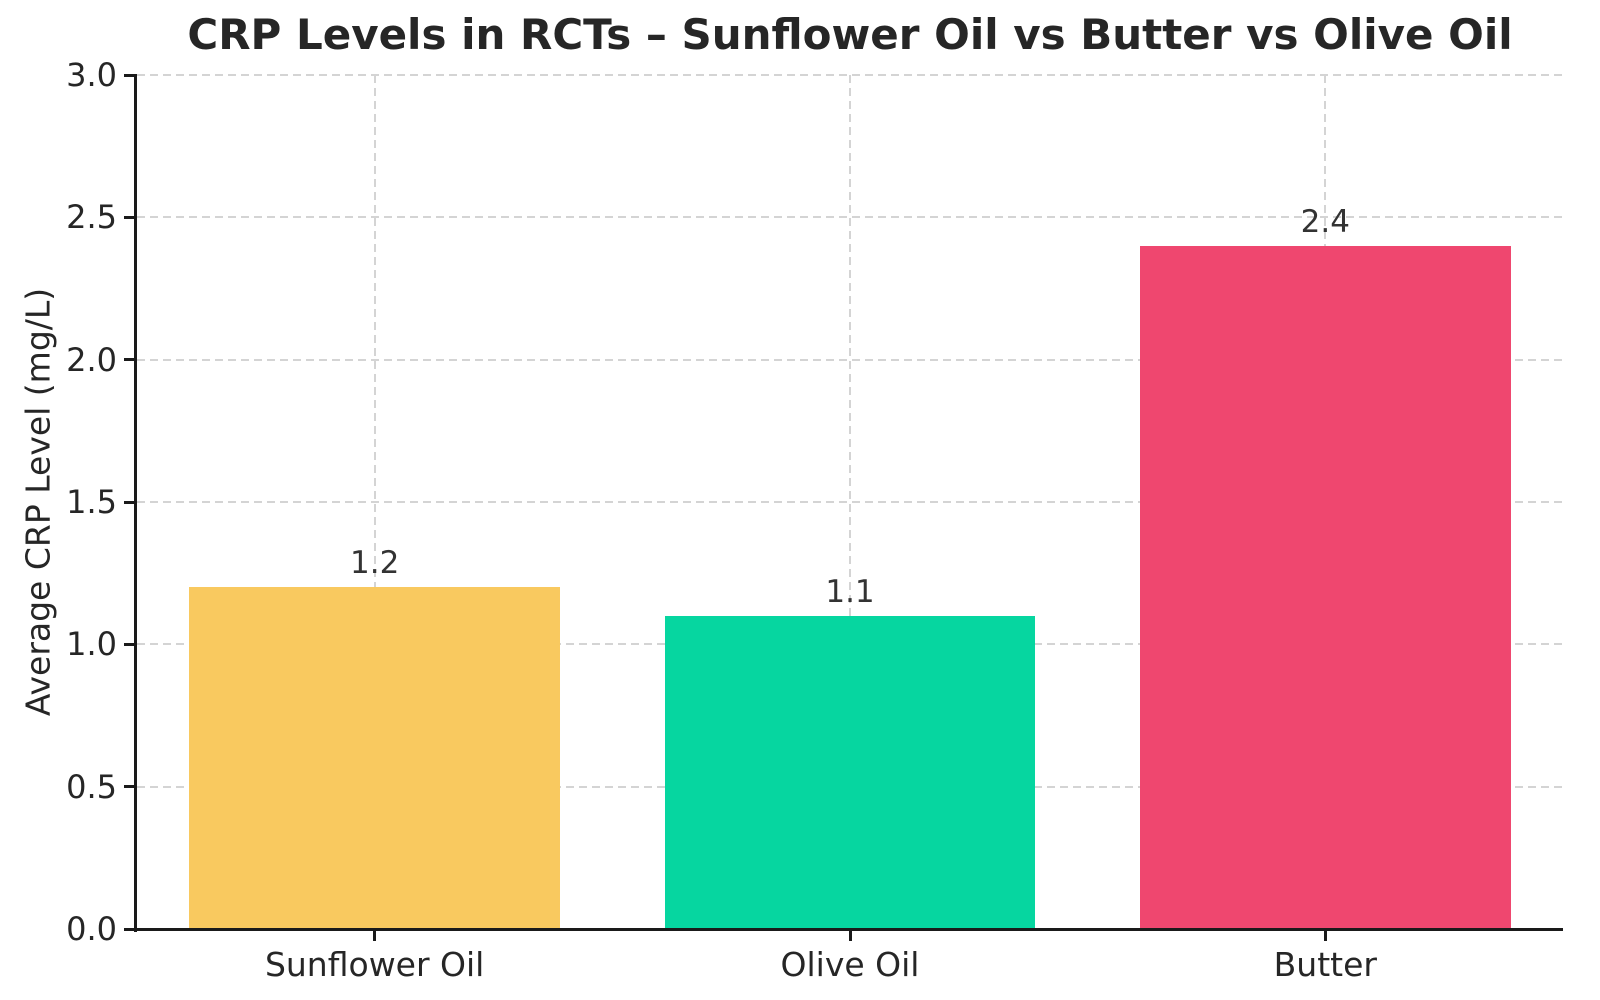  I want to click on x-tick-label: Butter, so click(1325, 964).